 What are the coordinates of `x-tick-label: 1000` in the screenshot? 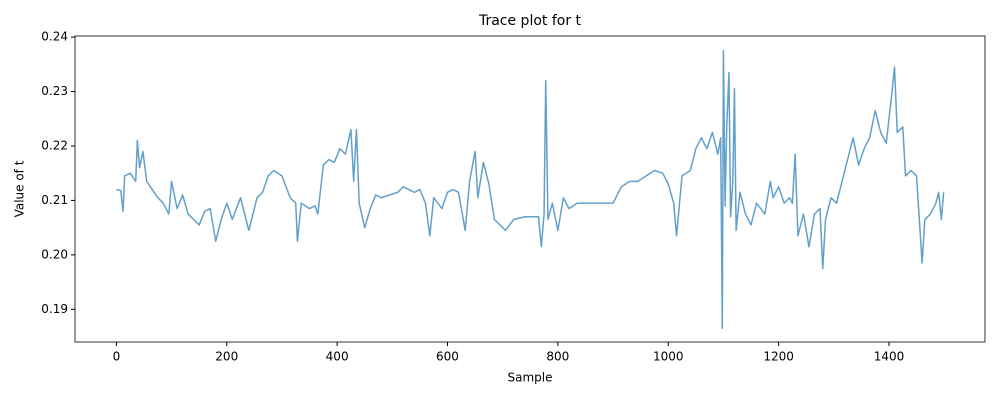 It's located at (668, 357).